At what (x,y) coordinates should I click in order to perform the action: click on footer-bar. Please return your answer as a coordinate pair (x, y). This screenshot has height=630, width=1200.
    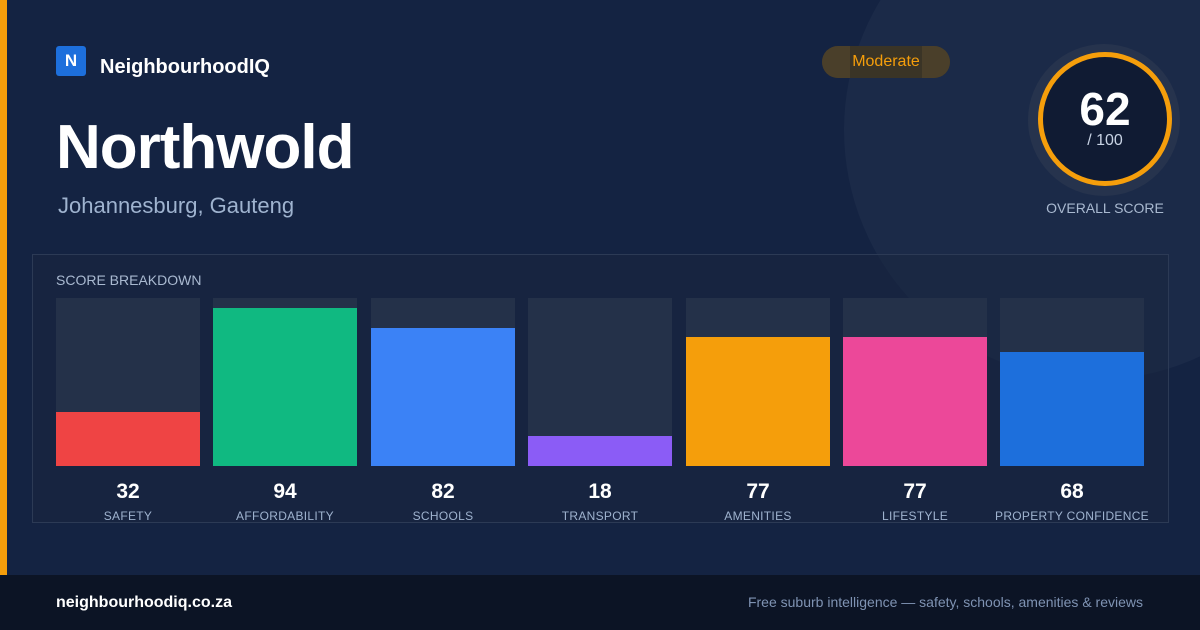
    Looking at the image, I should click on (600, 602).